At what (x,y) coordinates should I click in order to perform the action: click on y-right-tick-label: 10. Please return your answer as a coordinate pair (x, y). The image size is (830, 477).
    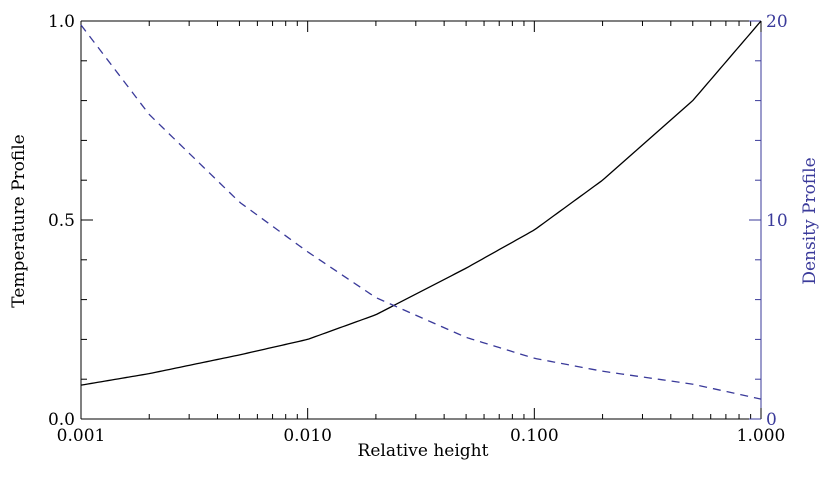
    Looking at the image, I should click on (777, 221).